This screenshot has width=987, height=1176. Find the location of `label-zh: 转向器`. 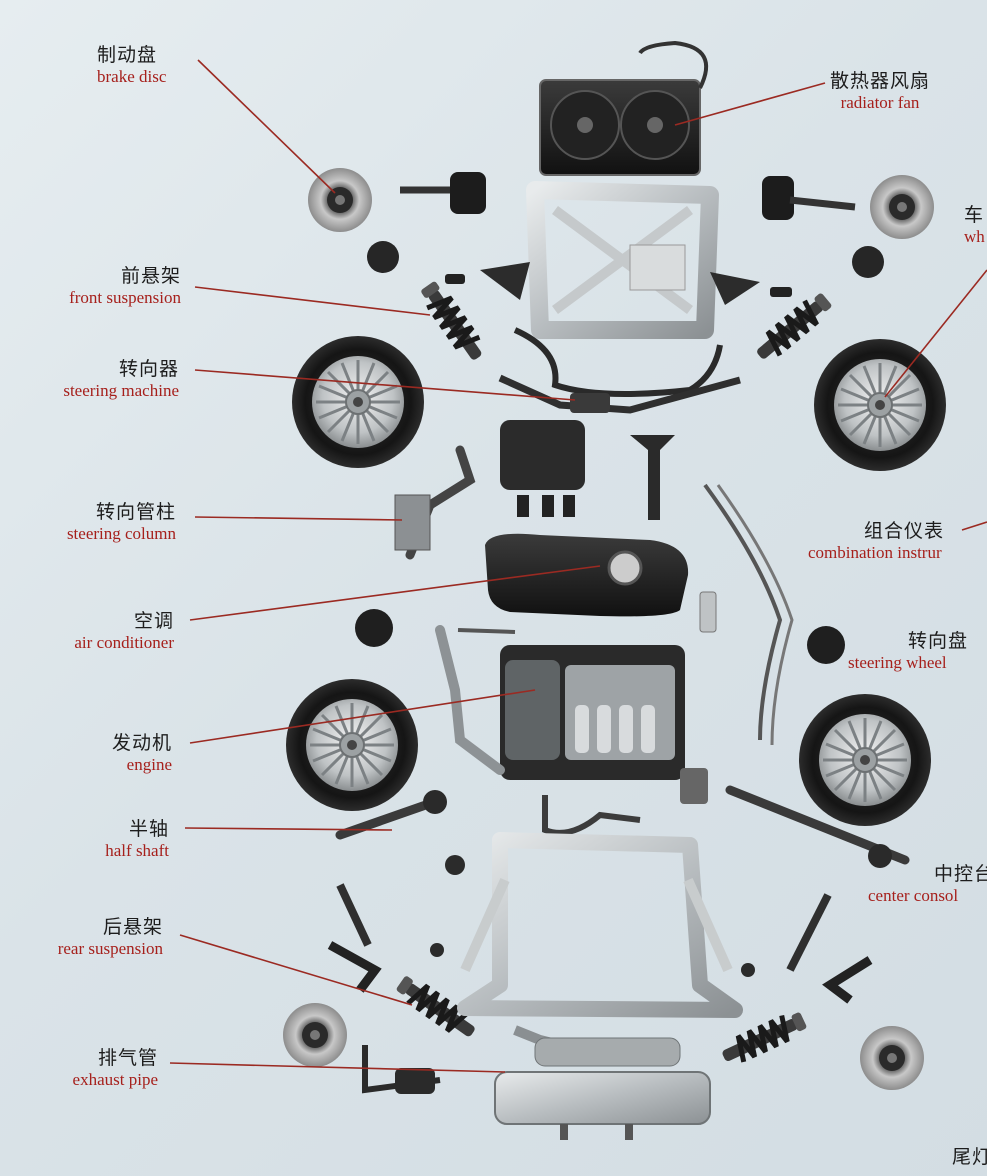

label-zh: 转向器 is located at coordinates (148, 369).